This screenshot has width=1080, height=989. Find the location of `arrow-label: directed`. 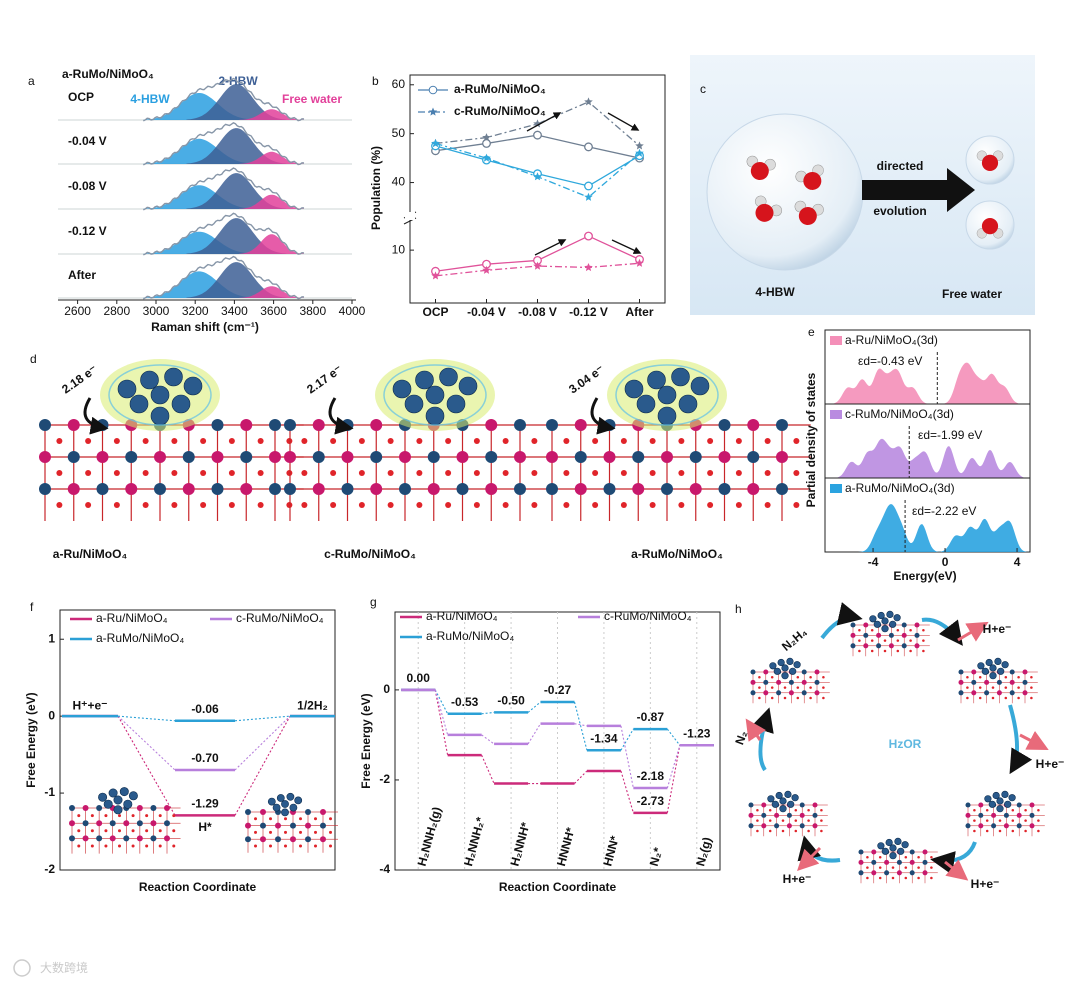

arrow-label: directed is located at coordinates (900, 166).